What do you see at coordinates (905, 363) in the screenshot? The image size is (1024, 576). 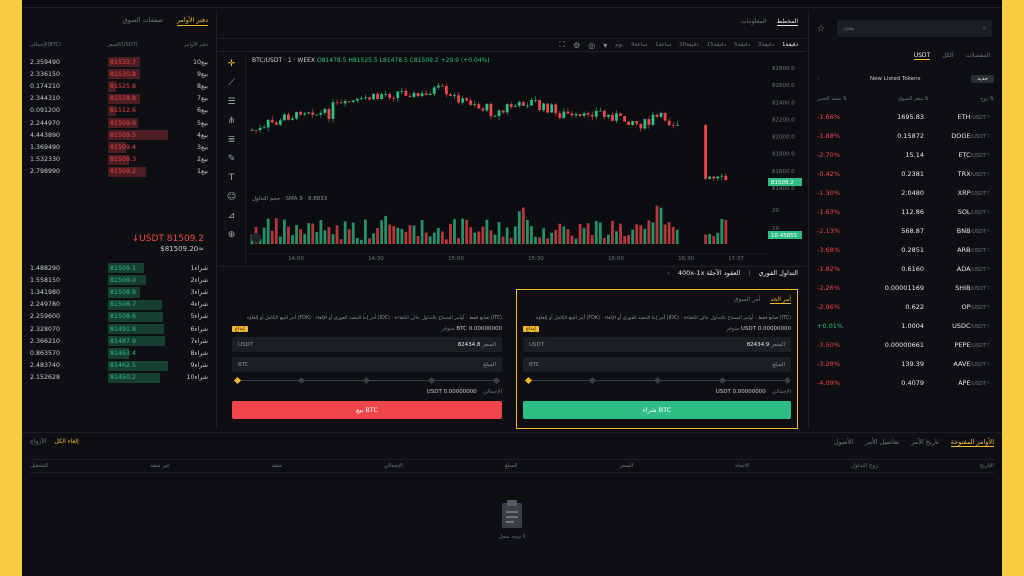 I see `market-row: ☆ AAVE/USDT 139.39 -3.28%` at bounding box center [905, 363].